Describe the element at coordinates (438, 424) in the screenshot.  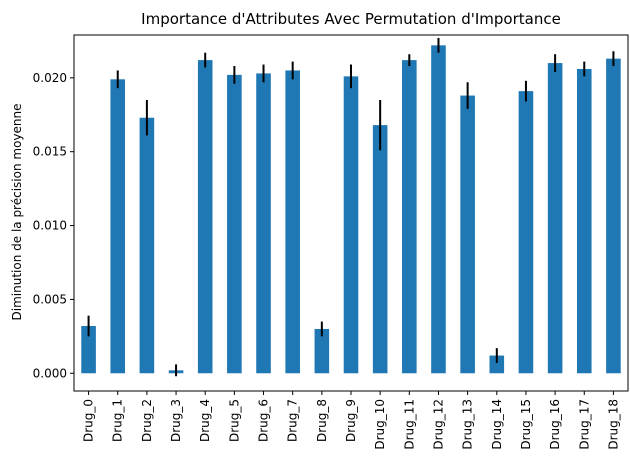
I see `x-tick-label: Drug_12` at that location.